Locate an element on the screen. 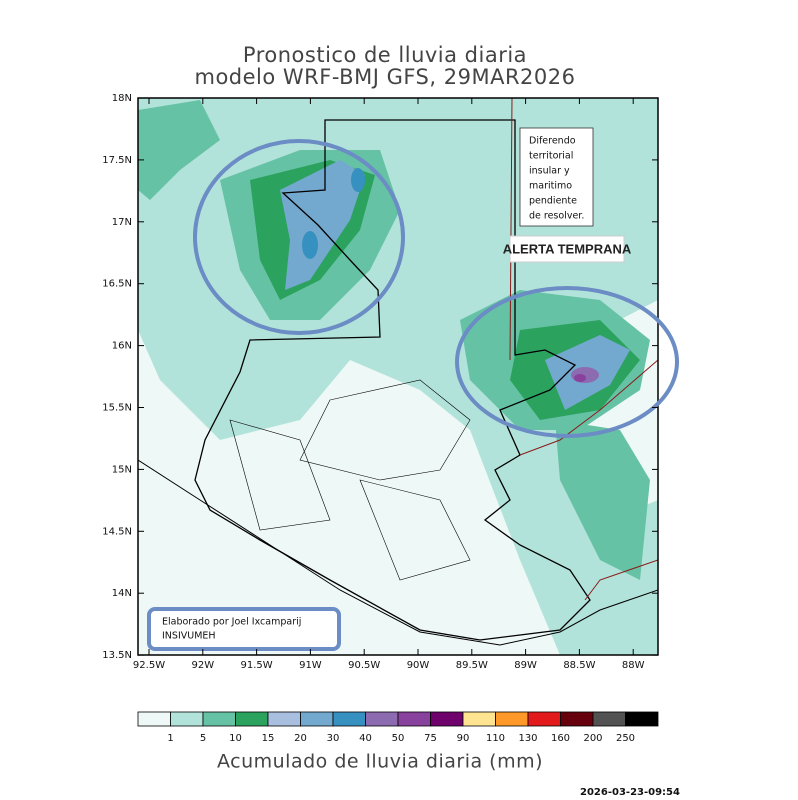 Image resolution: width=798 pixels, height=800 pixels. colorbar-label: 5 is located at coordinates (203, 738).